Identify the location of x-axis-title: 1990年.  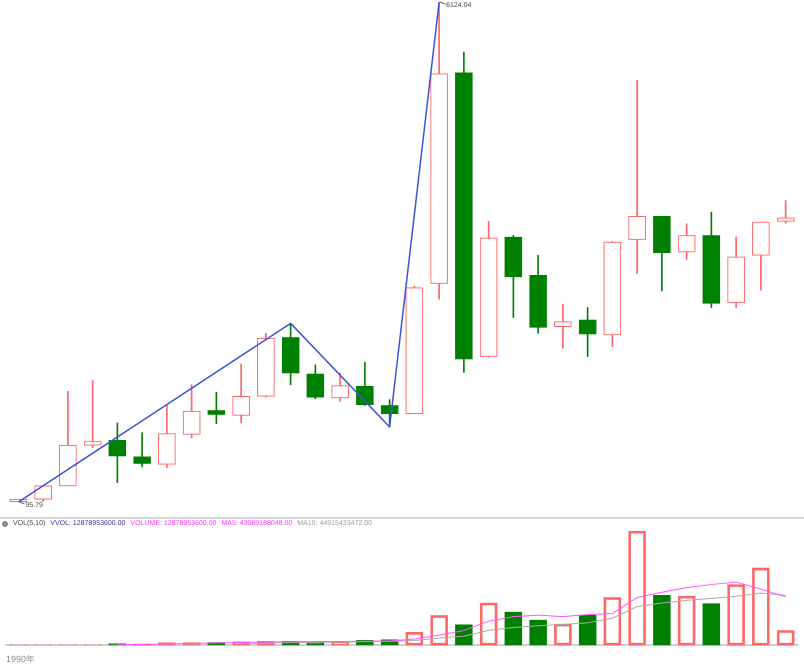
(21, 659).